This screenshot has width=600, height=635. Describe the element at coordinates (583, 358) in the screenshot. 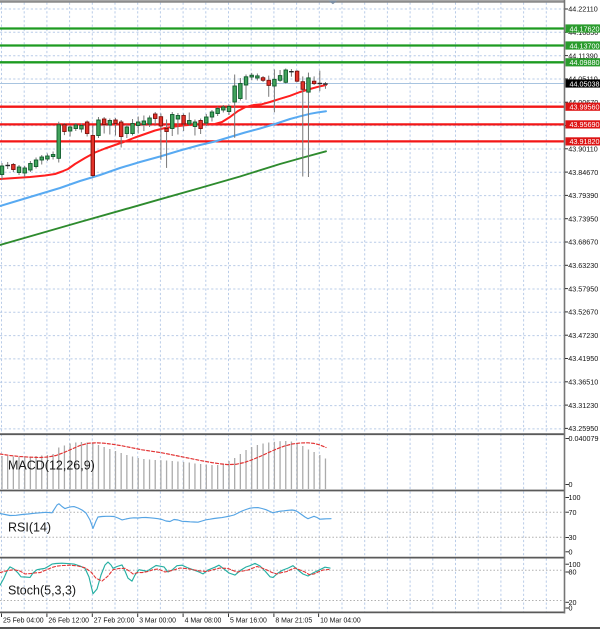

I see `svg-text: 43.41950` at that location.